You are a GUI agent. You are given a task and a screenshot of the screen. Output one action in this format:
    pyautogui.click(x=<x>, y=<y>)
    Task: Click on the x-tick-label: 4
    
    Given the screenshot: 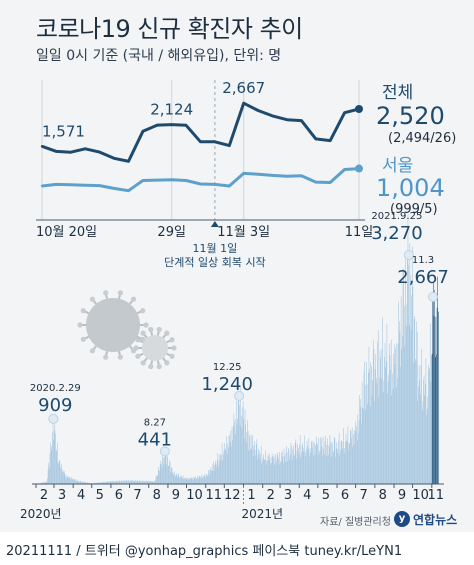 What is the action you would take?
    pyautogui.click(x=307, y=495)
    